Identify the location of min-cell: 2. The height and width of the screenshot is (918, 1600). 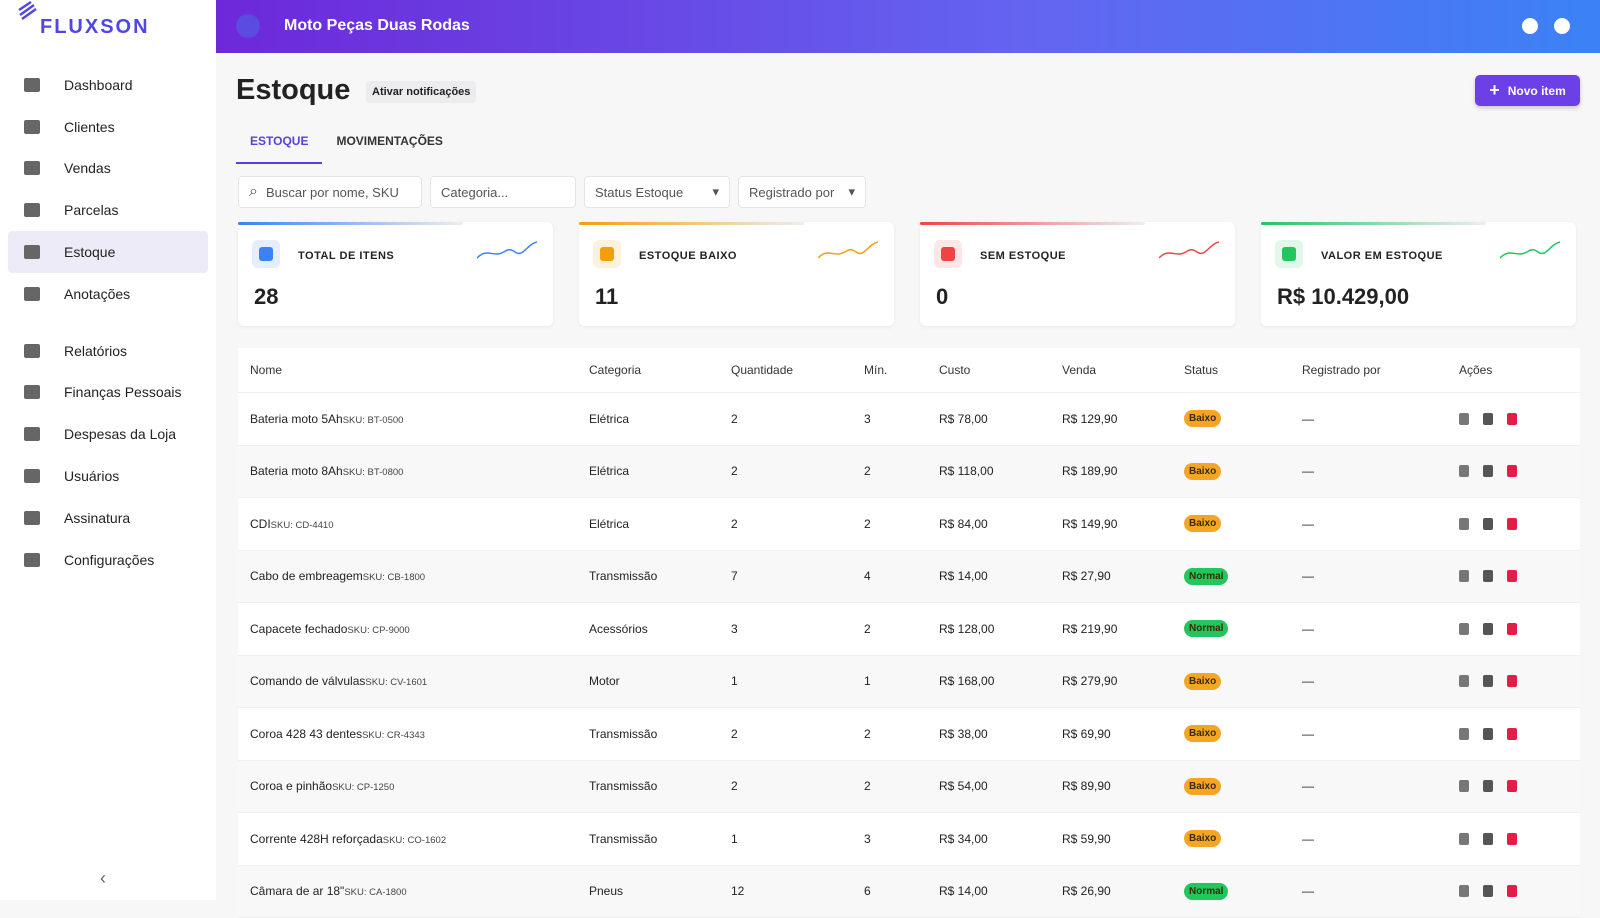
(901, 471).